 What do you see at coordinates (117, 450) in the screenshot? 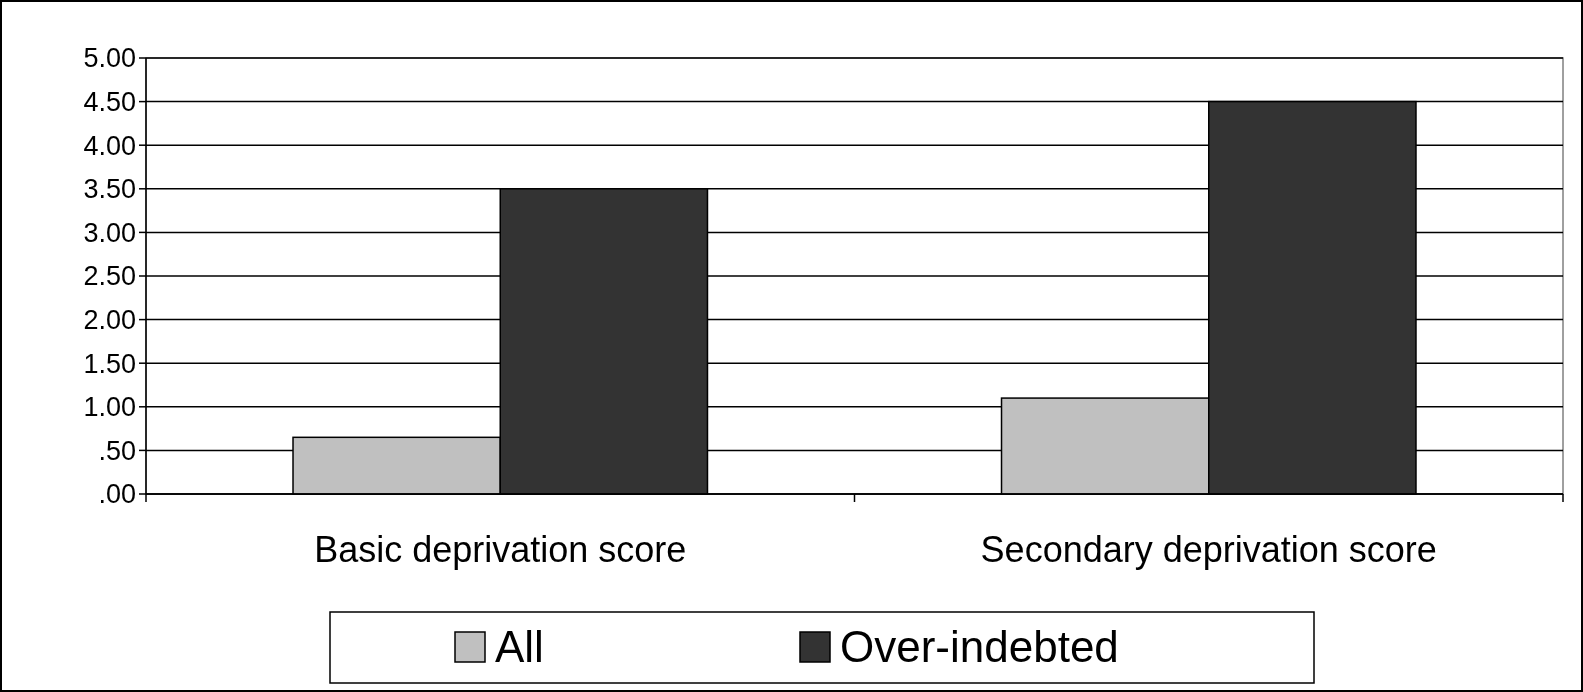
I see `y-tick-label: .50` at bounding box center [117, 450].